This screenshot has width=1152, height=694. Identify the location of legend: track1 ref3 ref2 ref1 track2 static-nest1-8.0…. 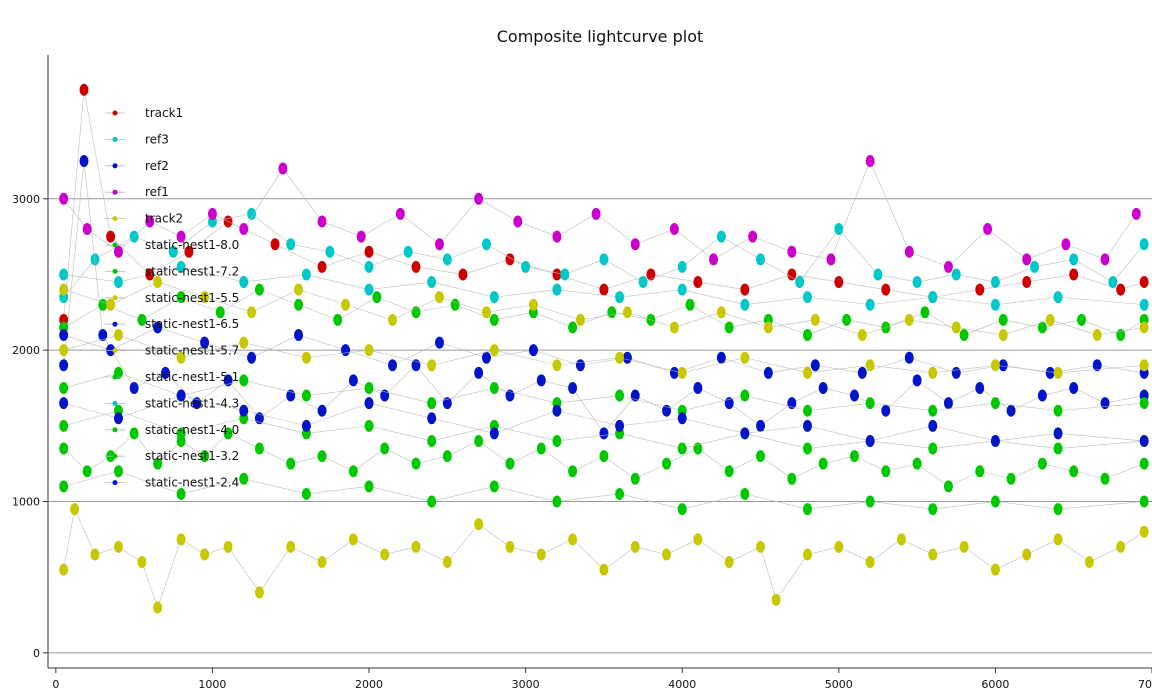
(172, 298).